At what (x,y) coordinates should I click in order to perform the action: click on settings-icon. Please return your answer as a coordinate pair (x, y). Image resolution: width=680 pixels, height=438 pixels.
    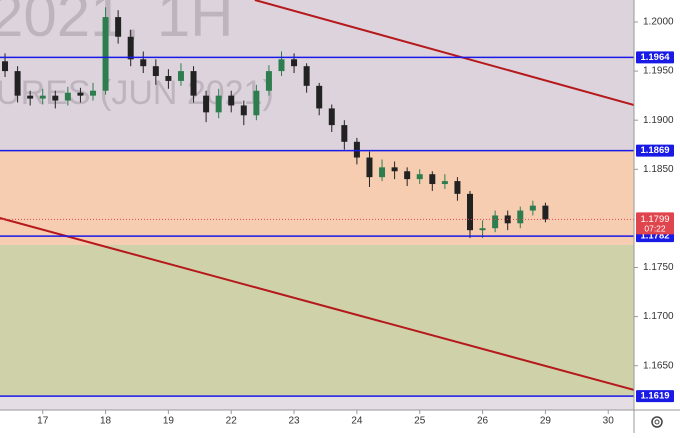
    Looking at the image, I should click on (657, 422).